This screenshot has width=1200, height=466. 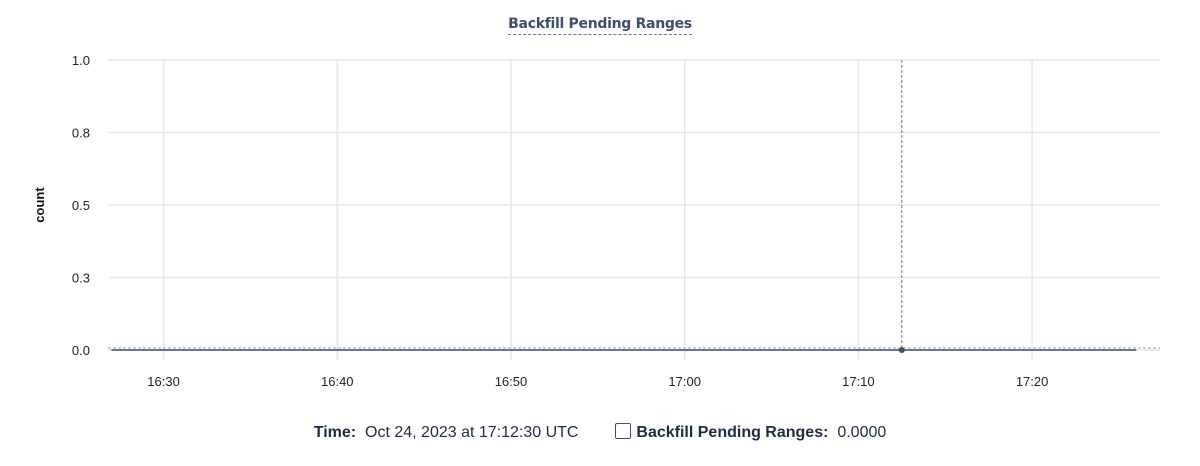 What do you see at coordinates (81, 133) in the screenshot?
I see `y-tick-label: 0.8` at bounding box center [81, 133].